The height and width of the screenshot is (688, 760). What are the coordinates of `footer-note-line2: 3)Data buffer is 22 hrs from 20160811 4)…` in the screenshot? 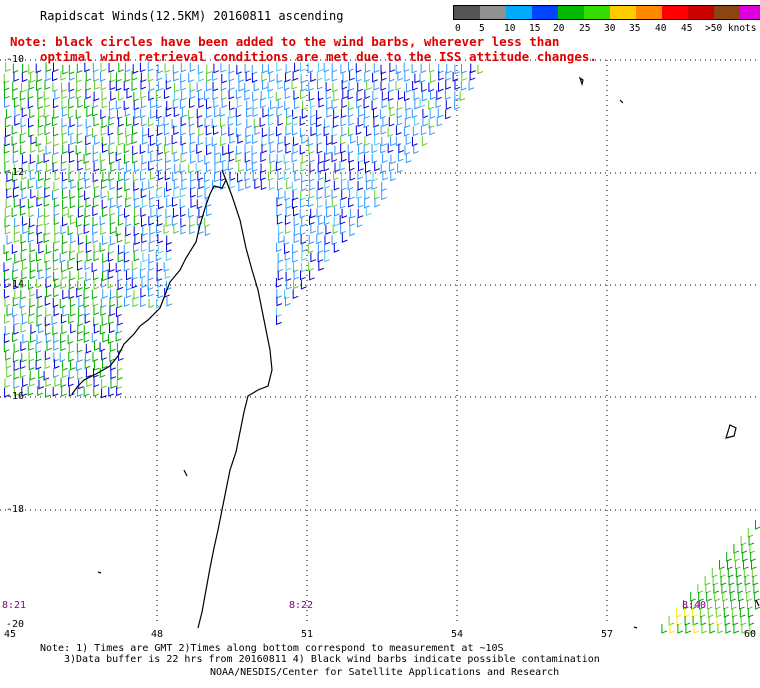 It's located at (332, 659).